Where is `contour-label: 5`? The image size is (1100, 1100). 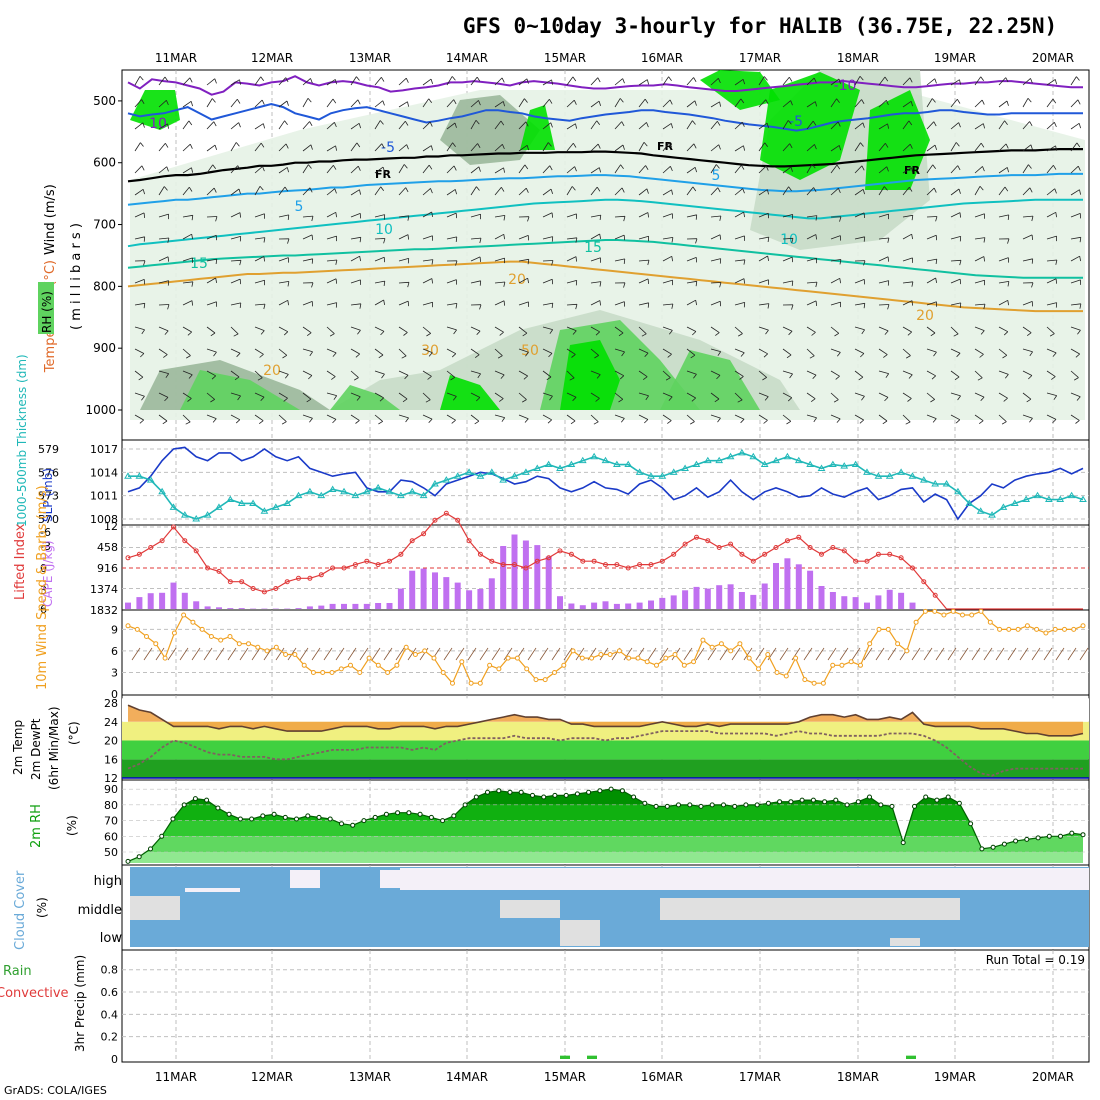 contour-label: 5 is located at coordinates (716, 176).